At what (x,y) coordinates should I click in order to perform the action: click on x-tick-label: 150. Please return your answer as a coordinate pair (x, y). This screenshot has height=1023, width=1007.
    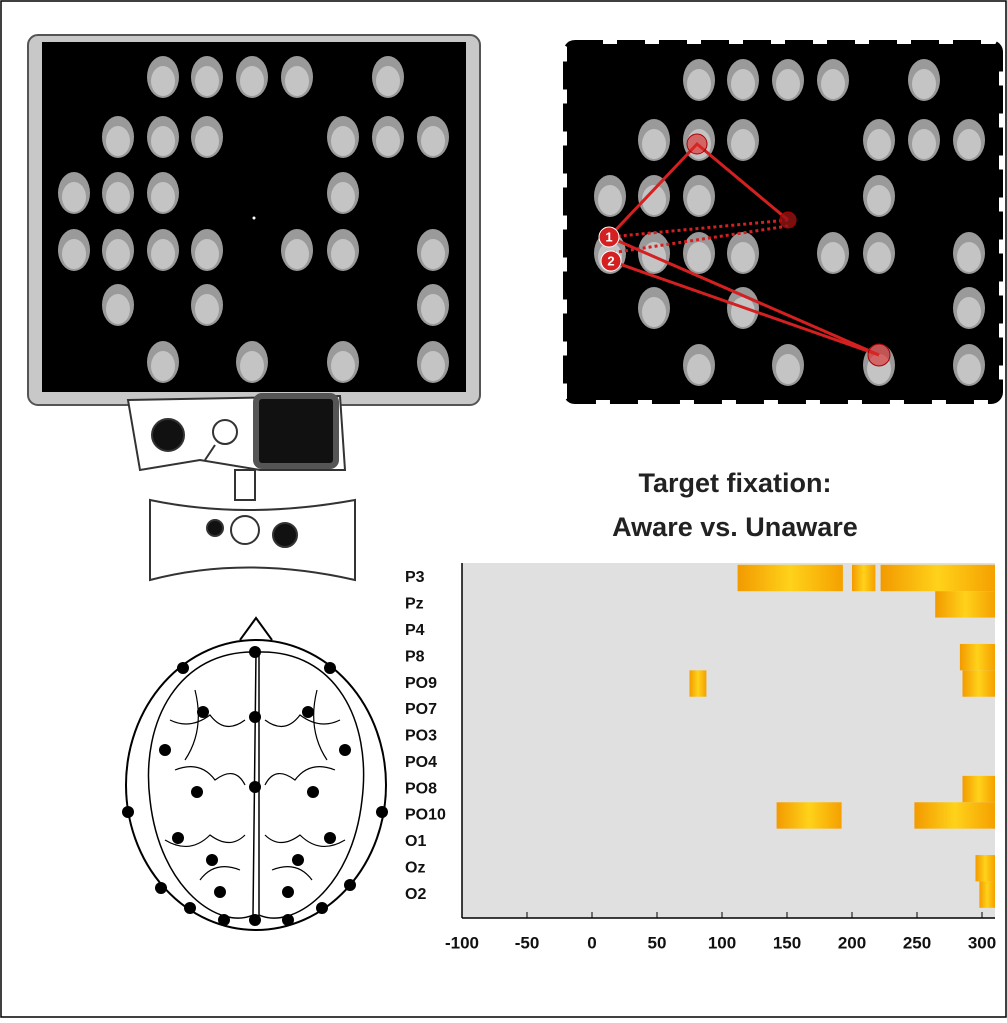
    Looking at the image, I should click on (787, 942).